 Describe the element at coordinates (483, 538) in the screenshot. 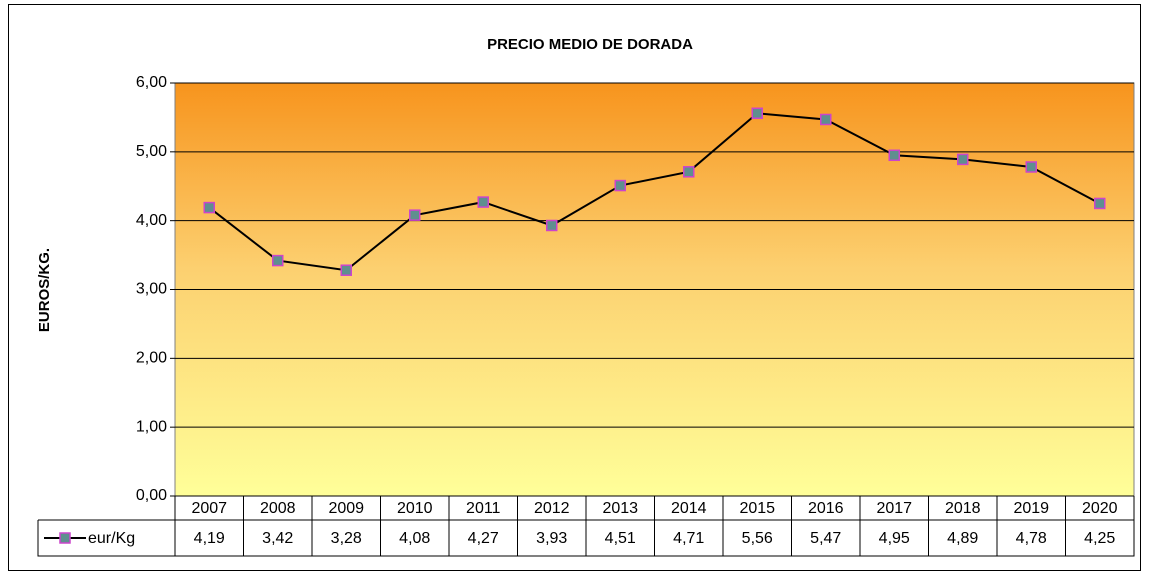

I see `table-value: 4,27` at that location.